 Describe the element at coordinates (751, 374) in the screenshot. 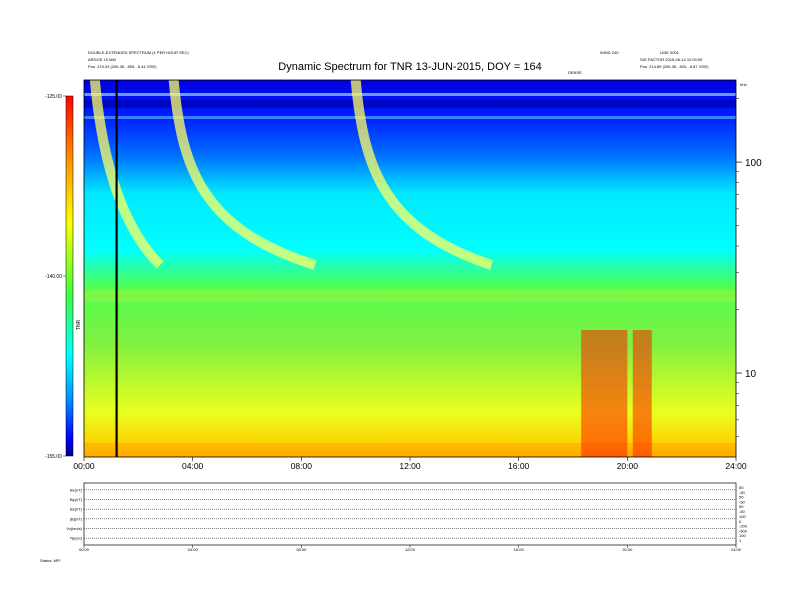

I see `y-tick-label: 10` at that location.